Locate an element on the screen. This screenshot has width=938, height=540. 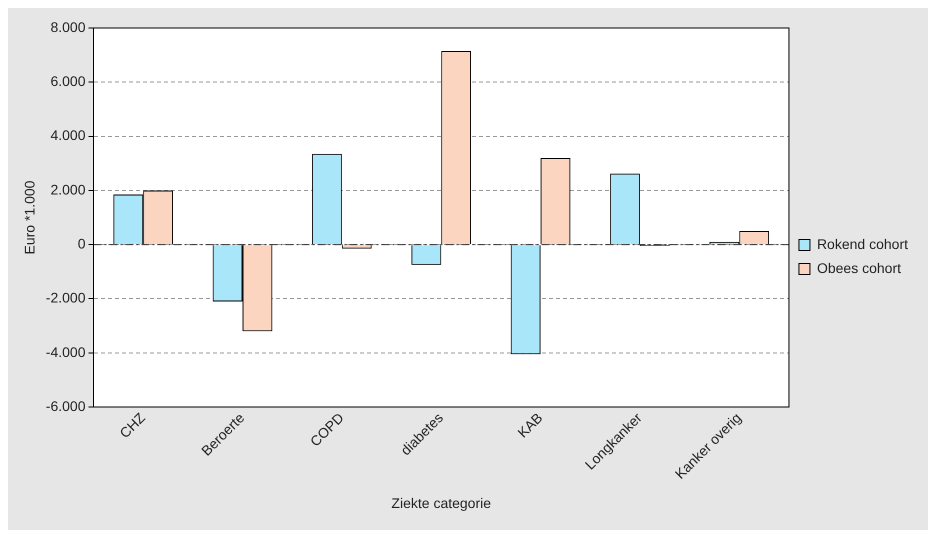
y-tick-label: 0 is located at coordinates (82, 243).